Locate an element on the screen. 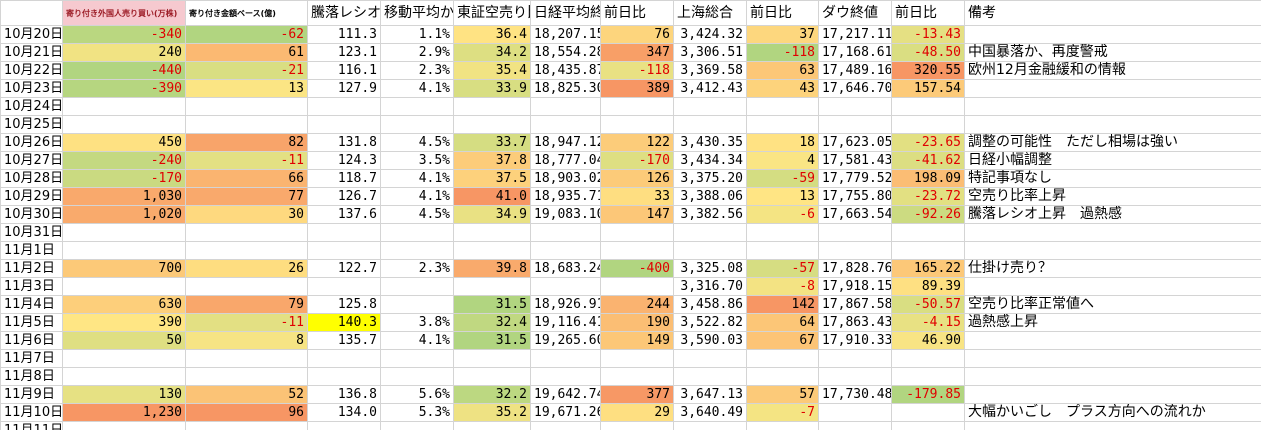 The height and width of the screenshot is (430, 1261). value-cell: 57 is located at coordinates (782, 394).